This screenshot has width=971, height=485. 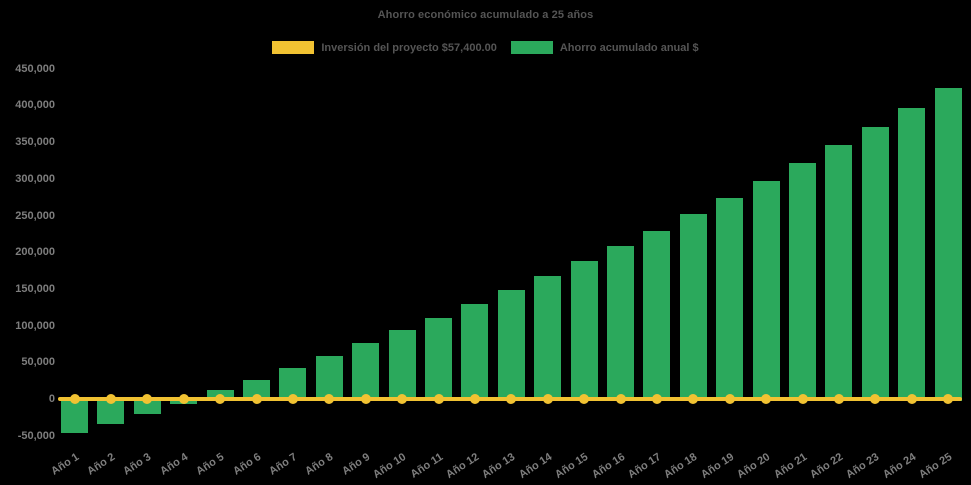 I want to click on y-tick-label: 300,000, so click(x=35, y=178).